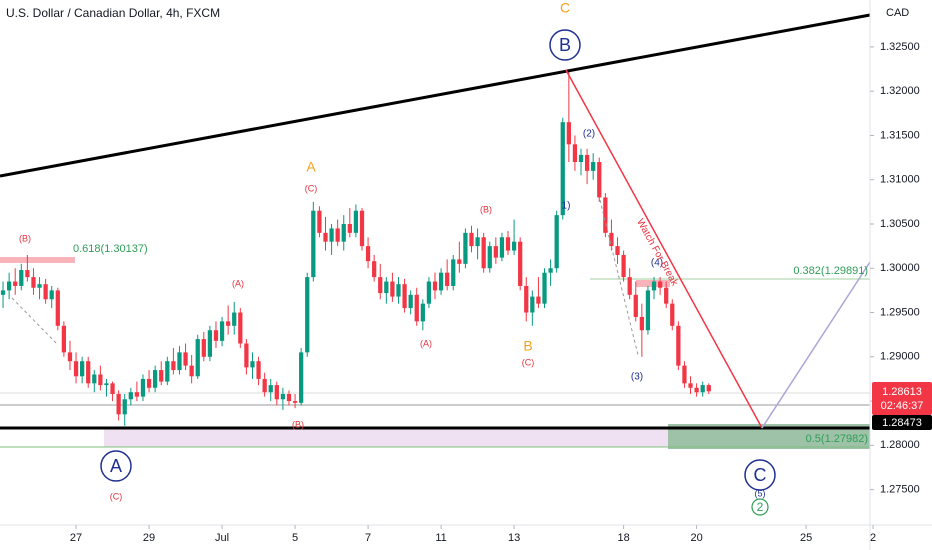  I want to click on x-tick-label: 20, so click(696, 538).